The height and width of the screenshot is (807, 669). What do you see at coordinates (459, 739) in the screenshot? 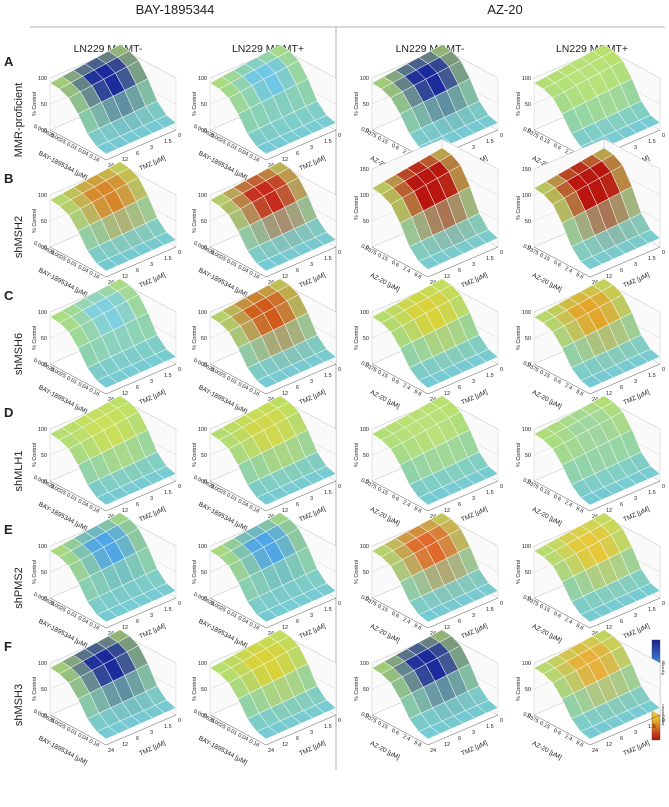
I see `y-tick-label: 6` at bounding box center [459, 739].